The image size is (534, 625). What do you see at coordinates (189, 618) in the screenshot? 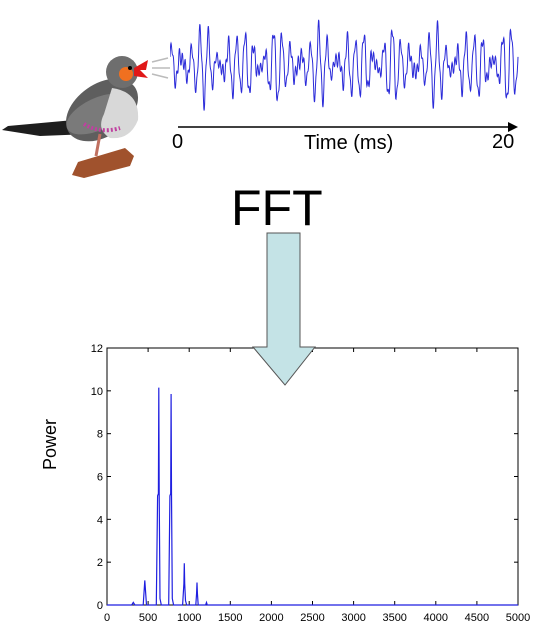
I see `x-tick-label: 1000` at bounding box center [189, 618].